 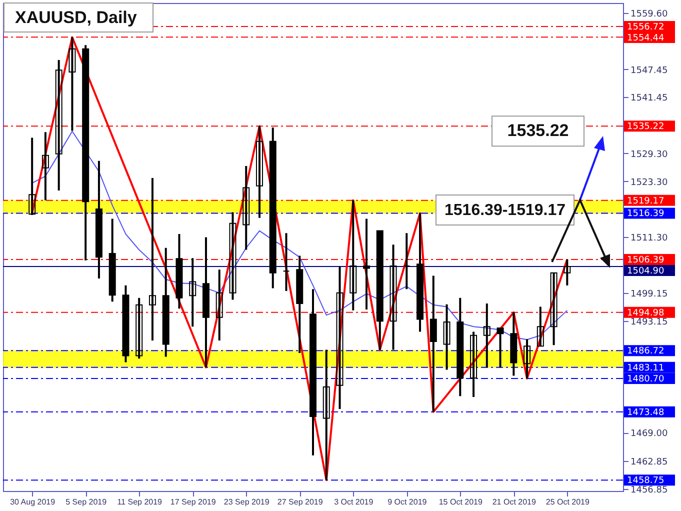 I want to click on ref-line-label: 1556.72, so click(x=645, y=27).